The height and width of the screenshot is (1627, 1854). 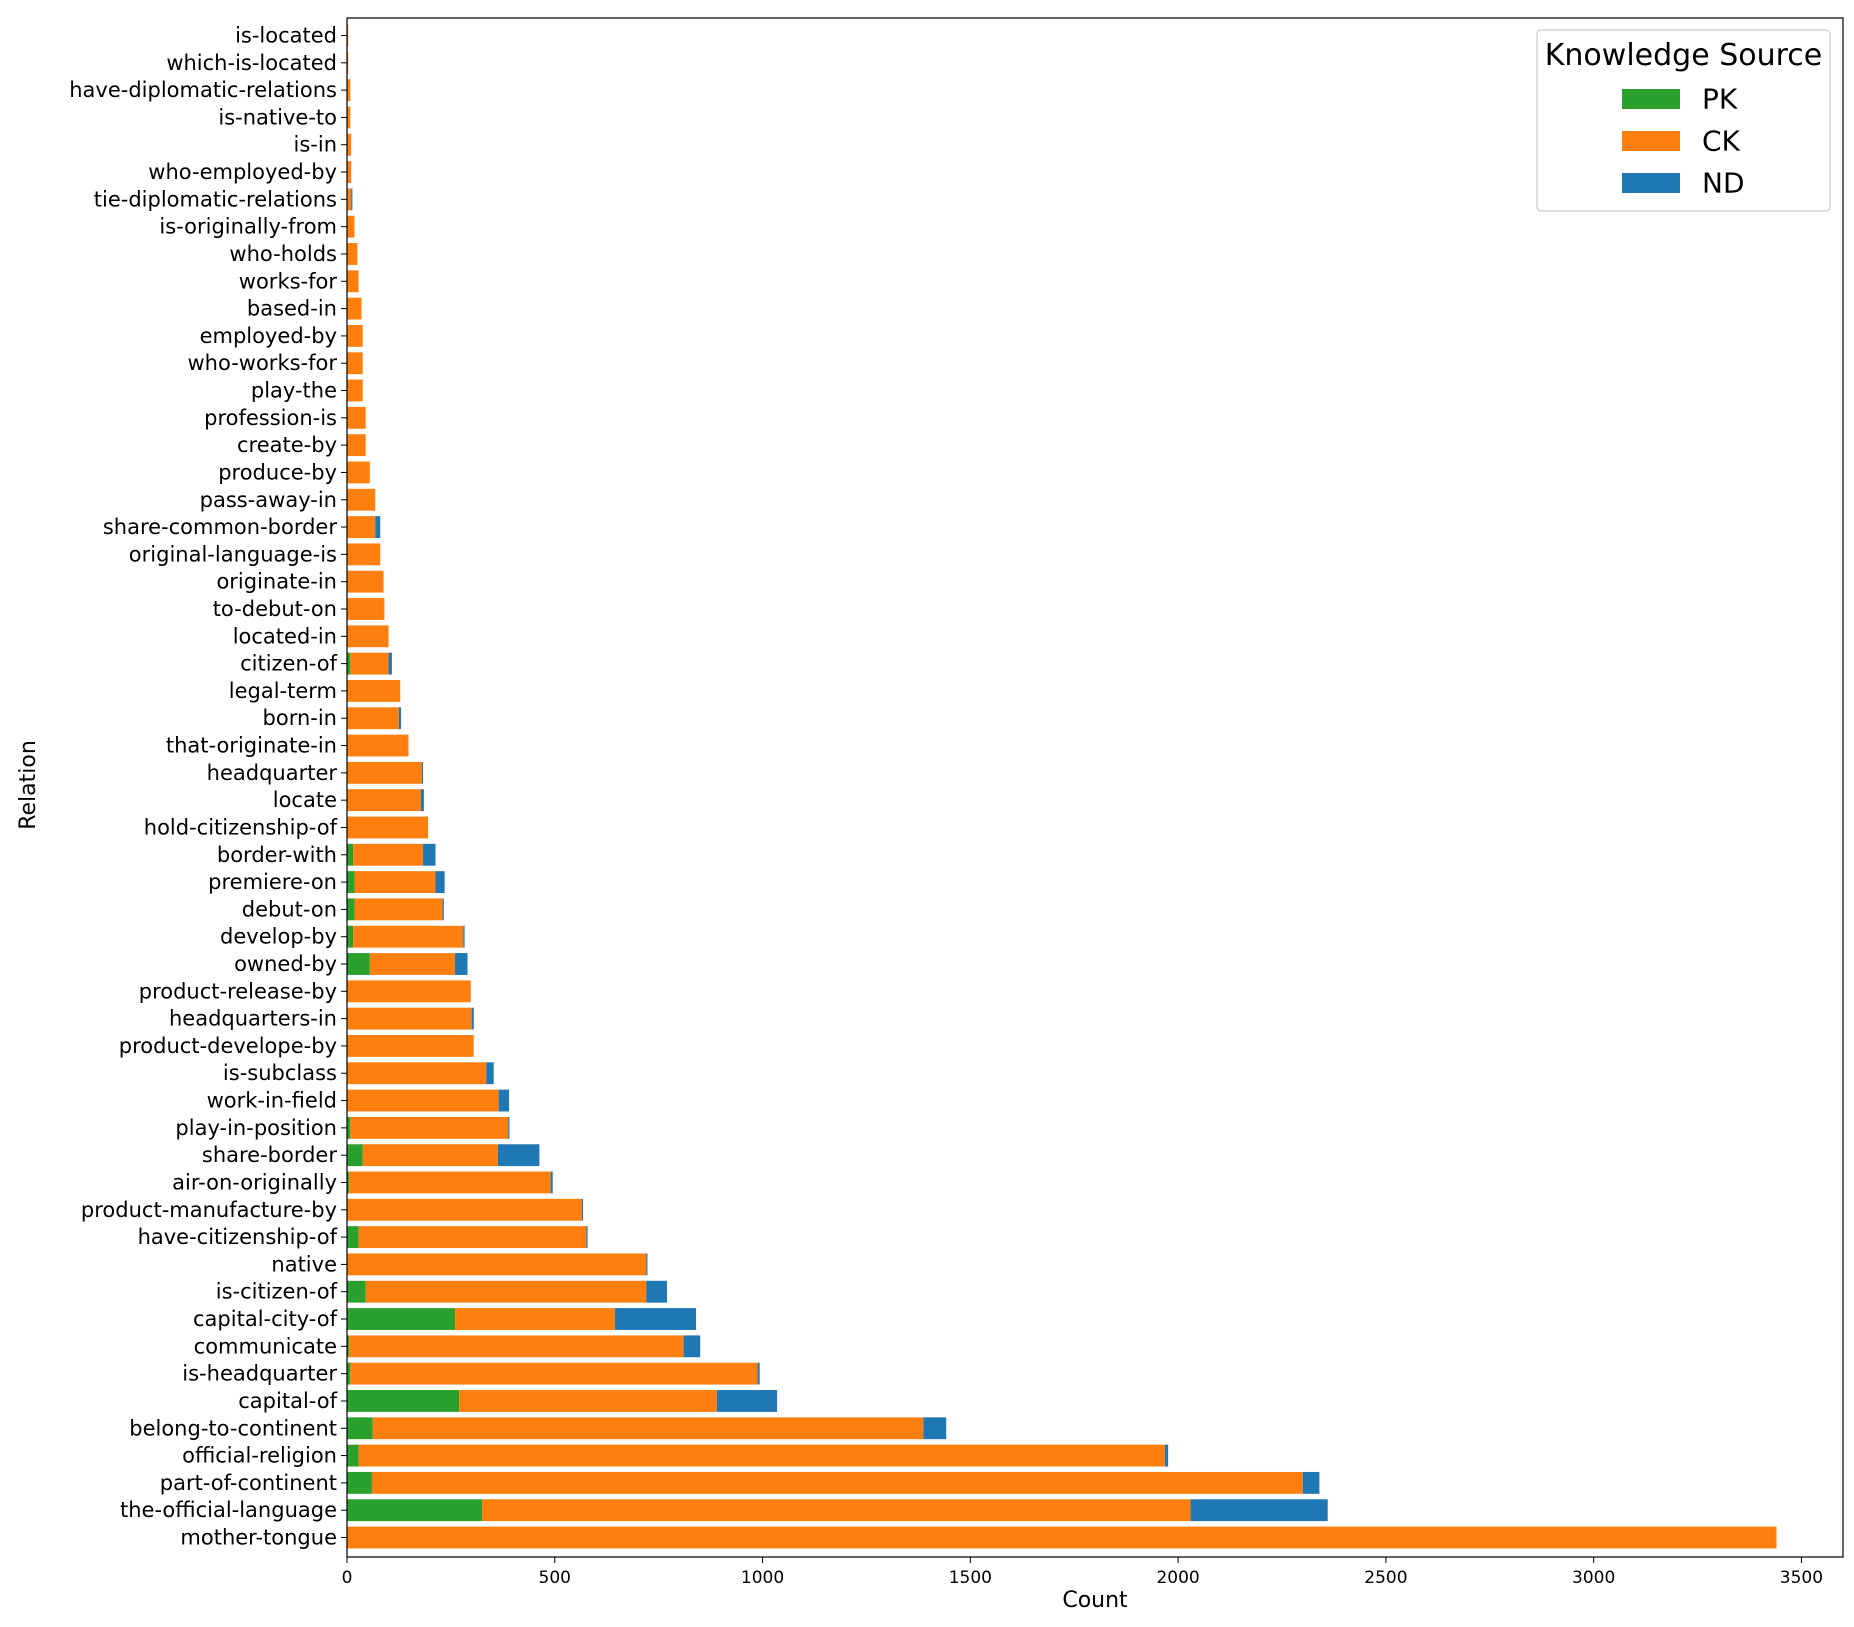 I want to click on bar-pk-official-religion, so click(x=353, y=1455).